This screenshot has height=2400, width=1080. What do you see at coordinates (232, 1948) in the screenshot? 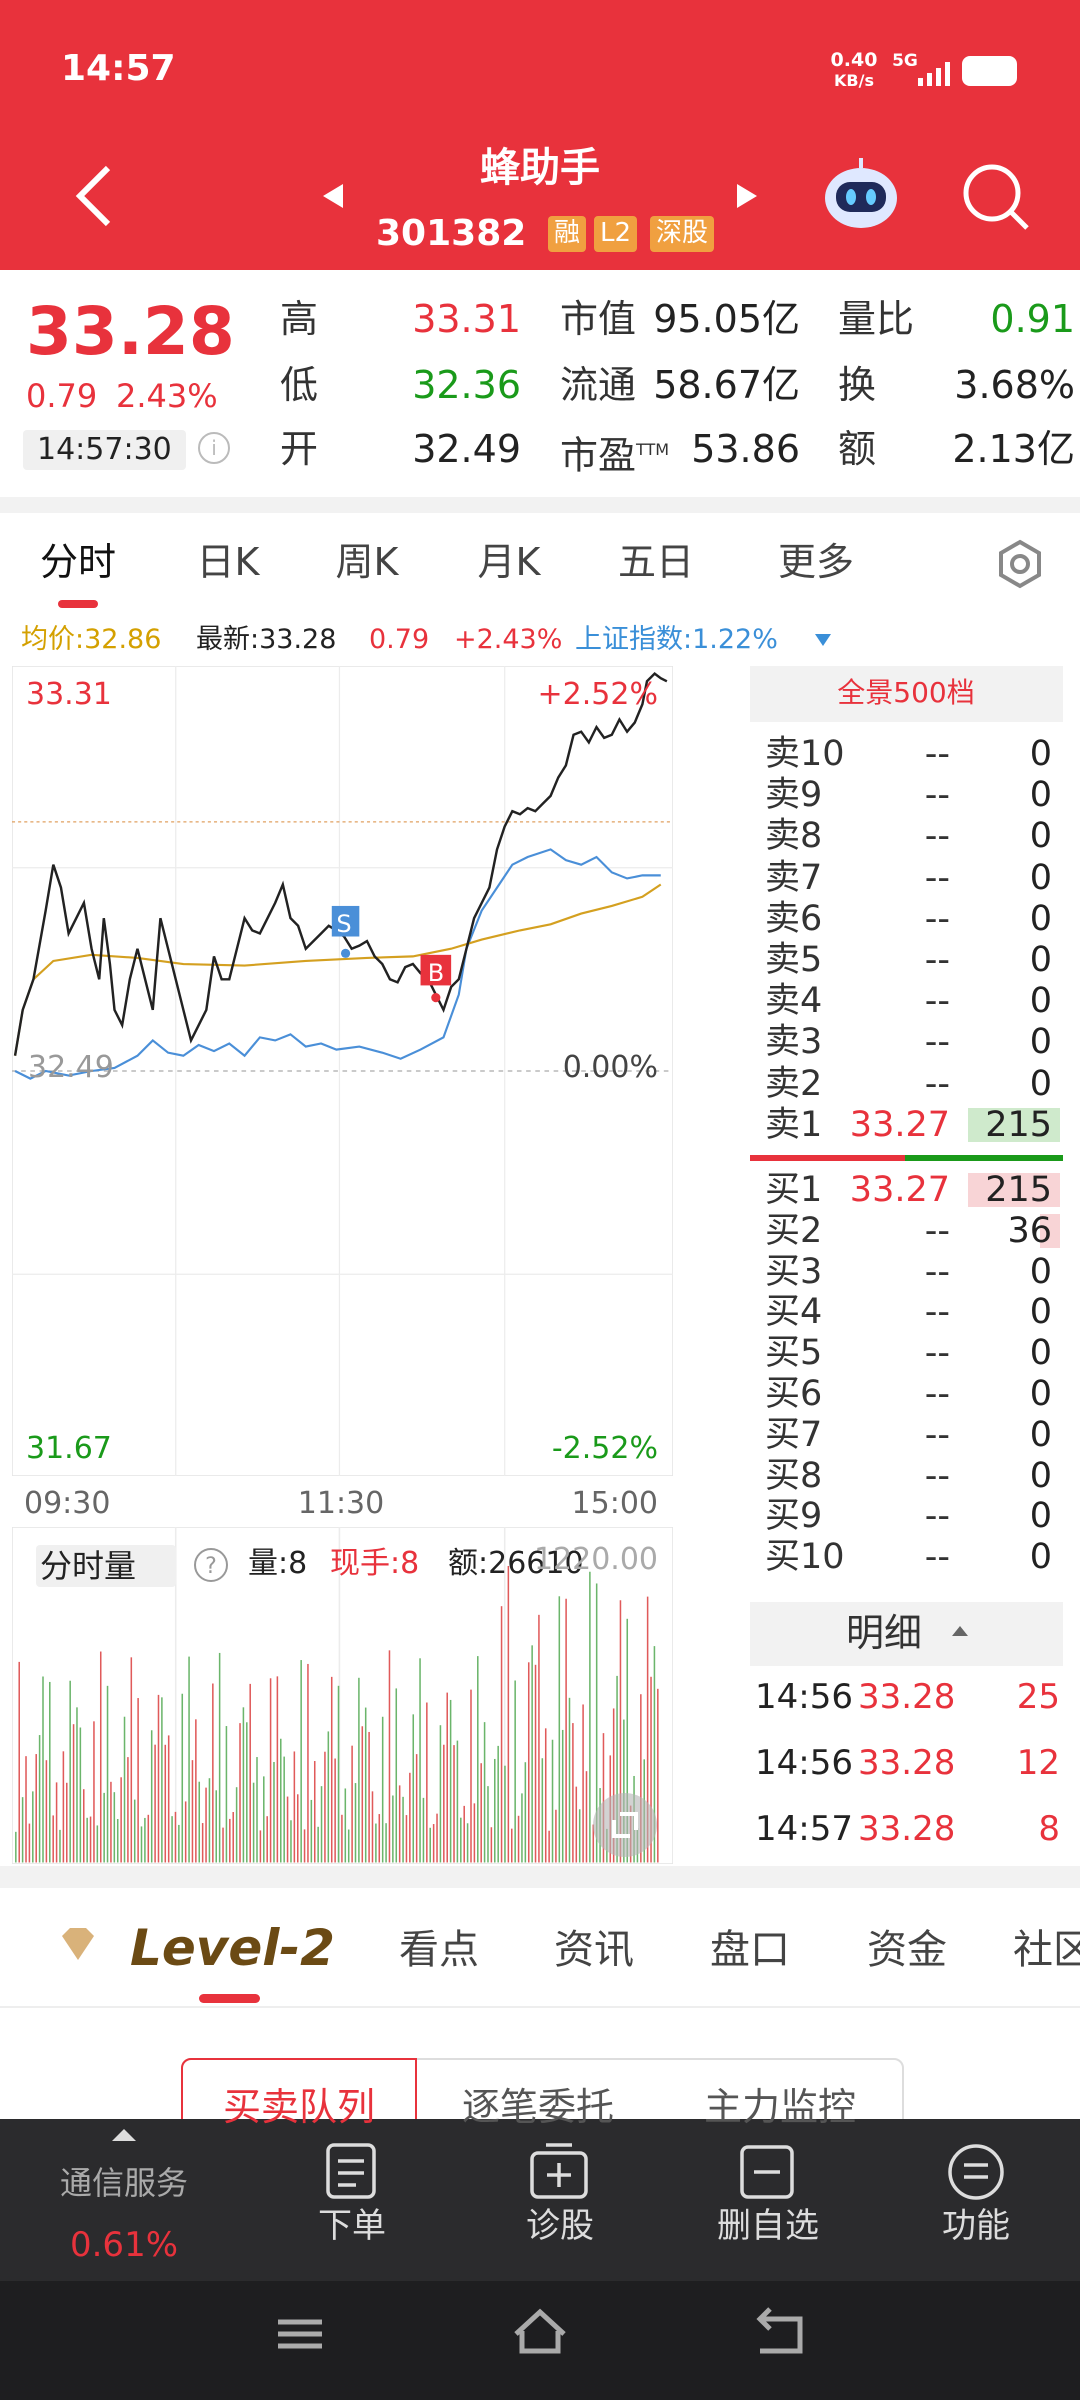
I see `level2-brand: Level-2` at bounding box center [232, 1948].